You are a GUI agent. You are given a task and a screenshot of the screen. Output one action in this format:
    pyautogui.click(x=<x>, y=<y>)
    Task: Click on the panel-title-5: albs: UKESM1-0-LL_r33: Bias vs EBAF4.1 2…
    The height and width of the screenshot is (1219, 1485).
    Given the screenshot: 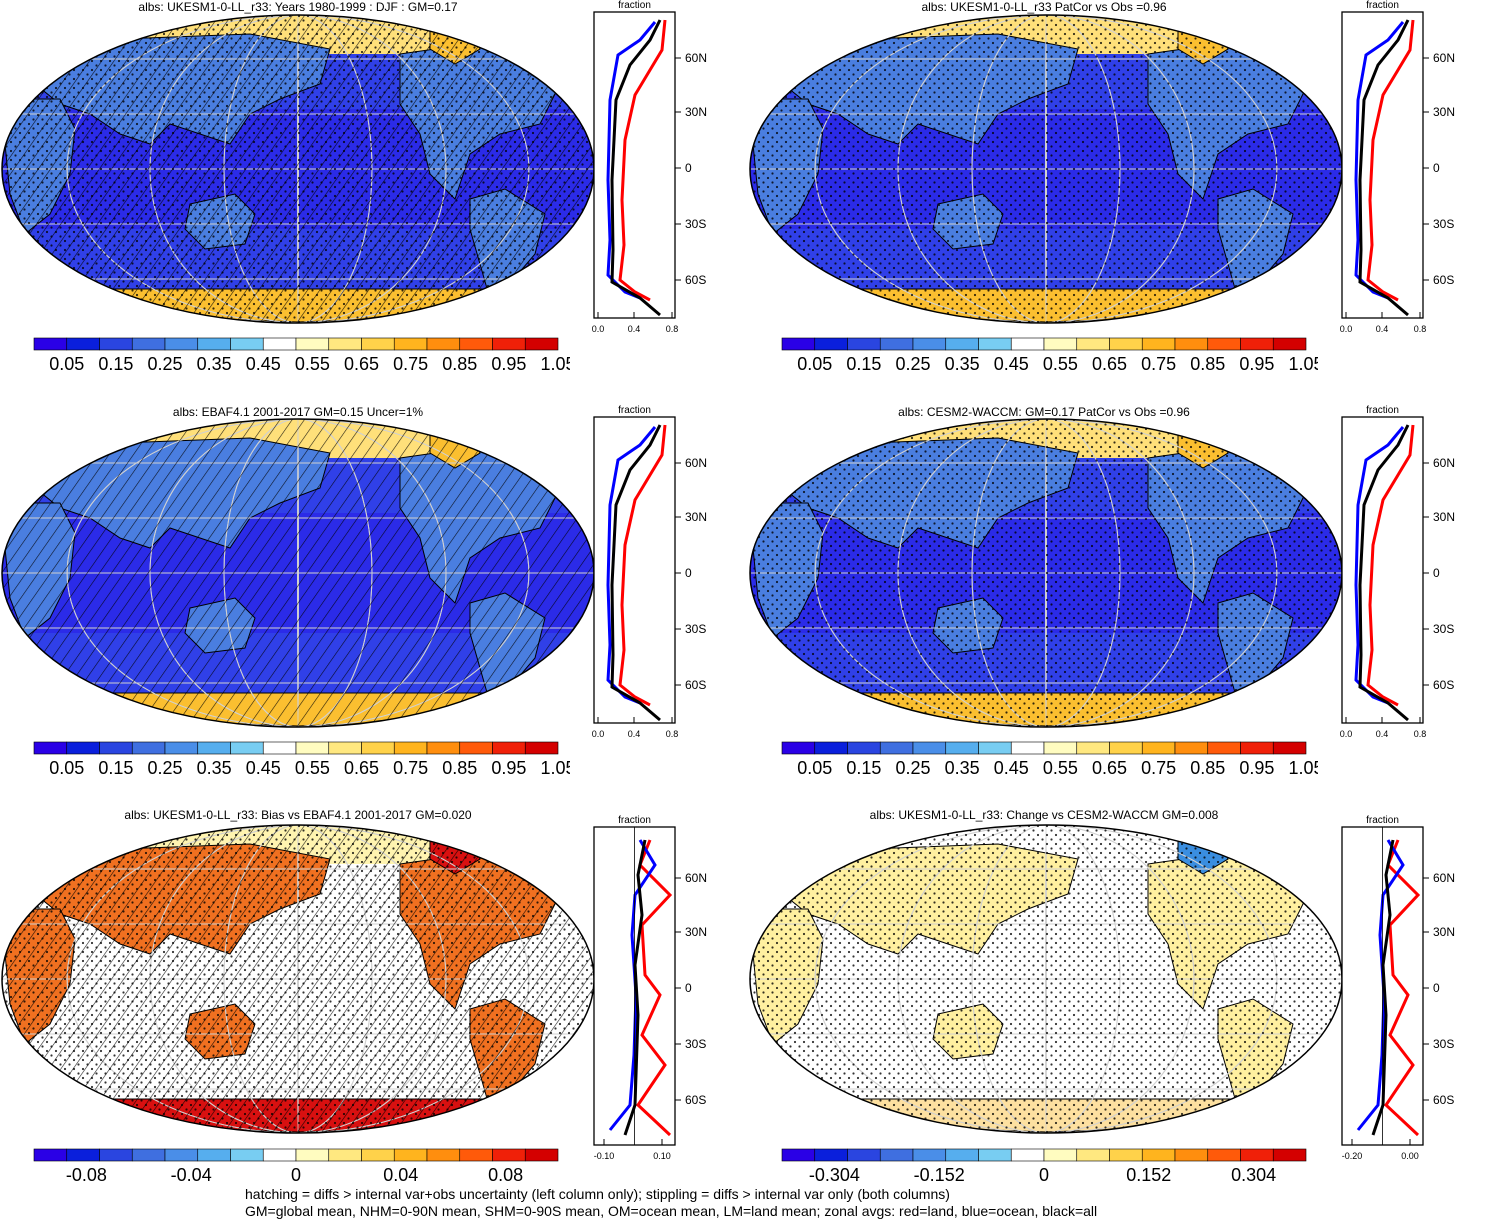 What is the action you would take?
    pyautogui.click(x=298, y=815)
    